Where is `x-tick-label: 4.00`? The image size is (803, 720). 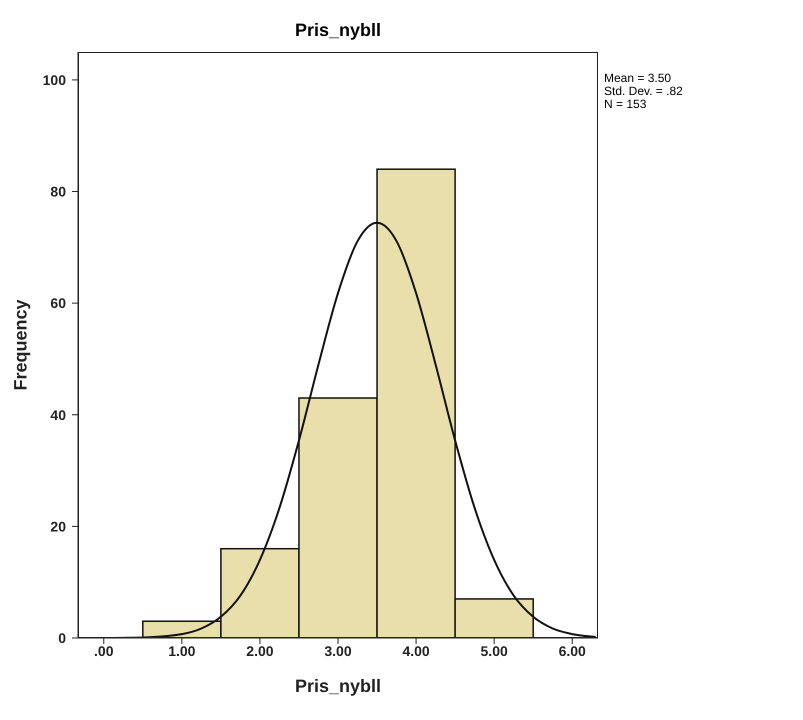
x-tick-label: 4.00 is located at coordinates (416, 650).